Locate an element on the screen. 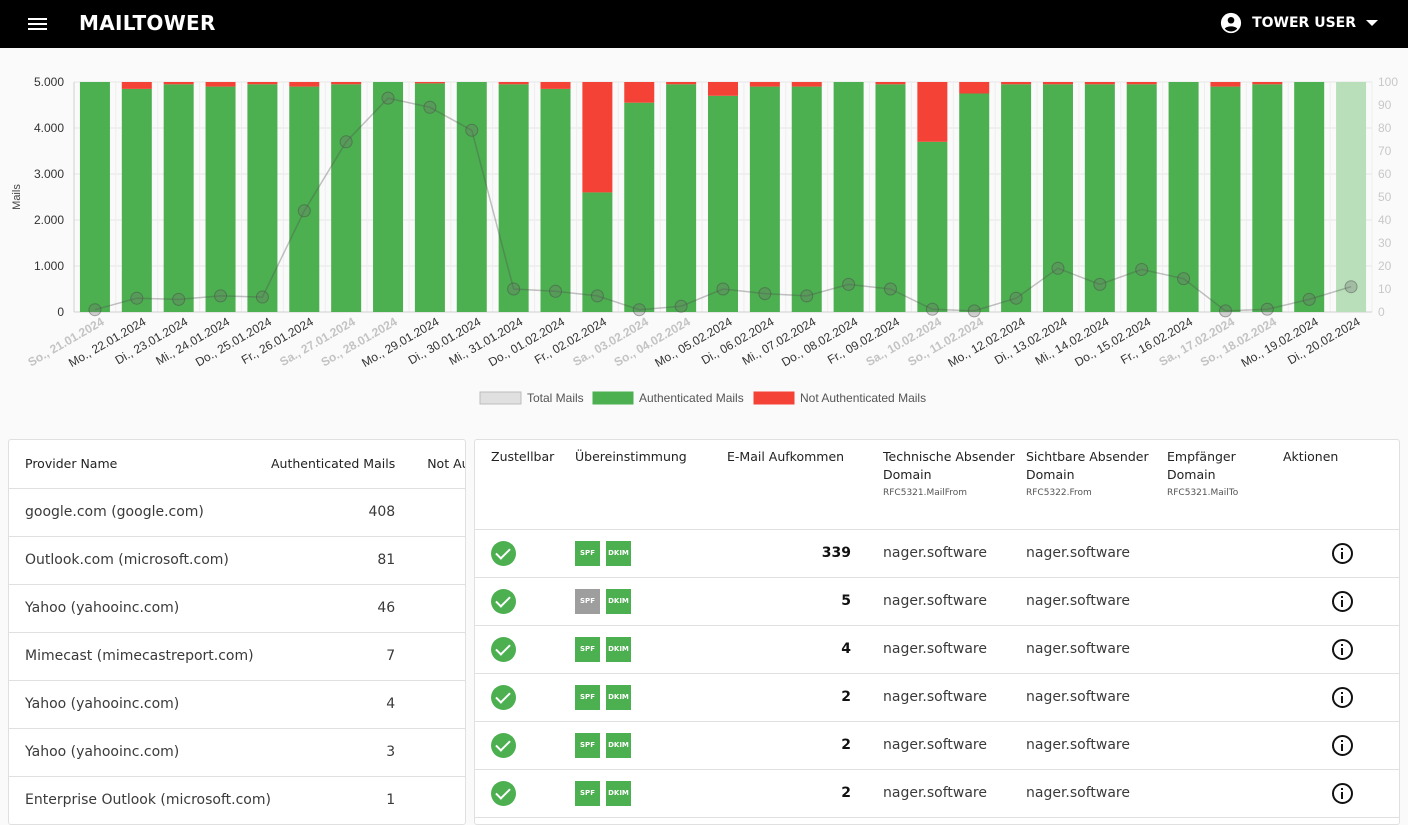  legend-label: Not Authenticated Mails is located at coordinates (863, 398).